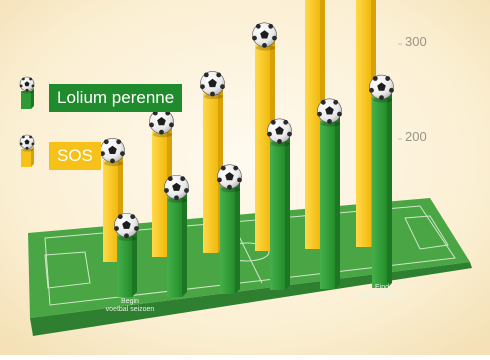 The width and height of the screenshot is (490, 360). I want to click on bar-lolium-5-ball-icon, so click(329, 112).